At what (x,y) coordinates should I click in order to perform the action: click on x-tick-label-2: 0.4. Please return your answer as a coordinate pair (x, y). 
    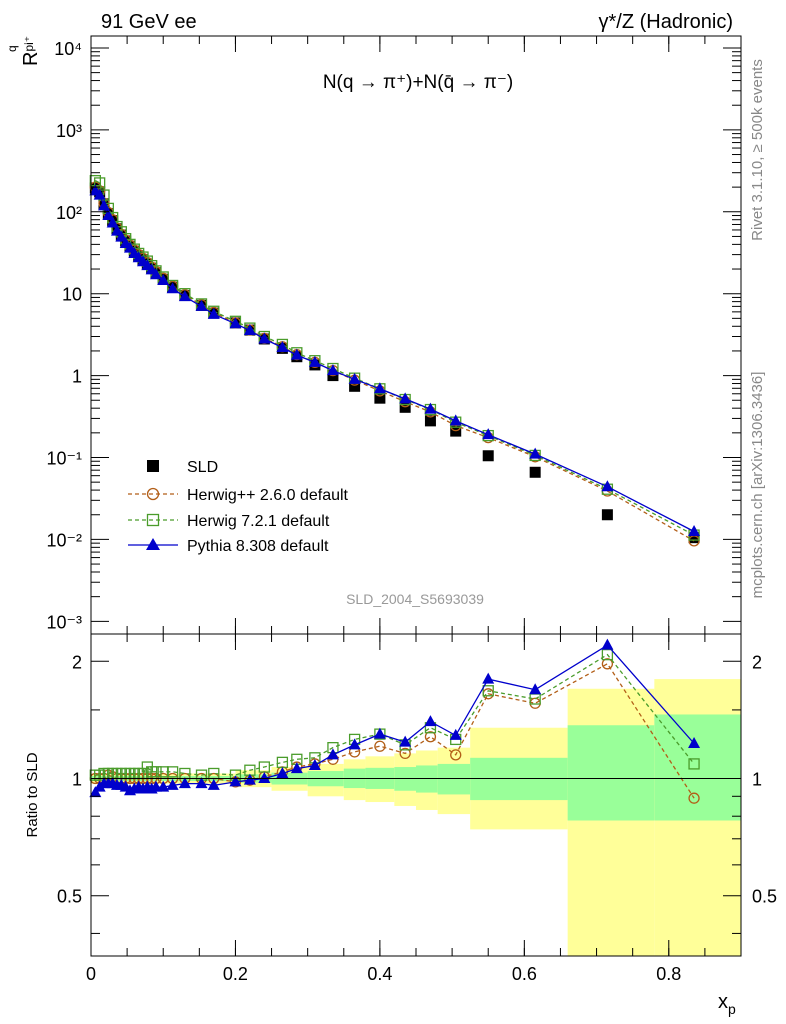
    Looking at the image, I should click on (379, 974).